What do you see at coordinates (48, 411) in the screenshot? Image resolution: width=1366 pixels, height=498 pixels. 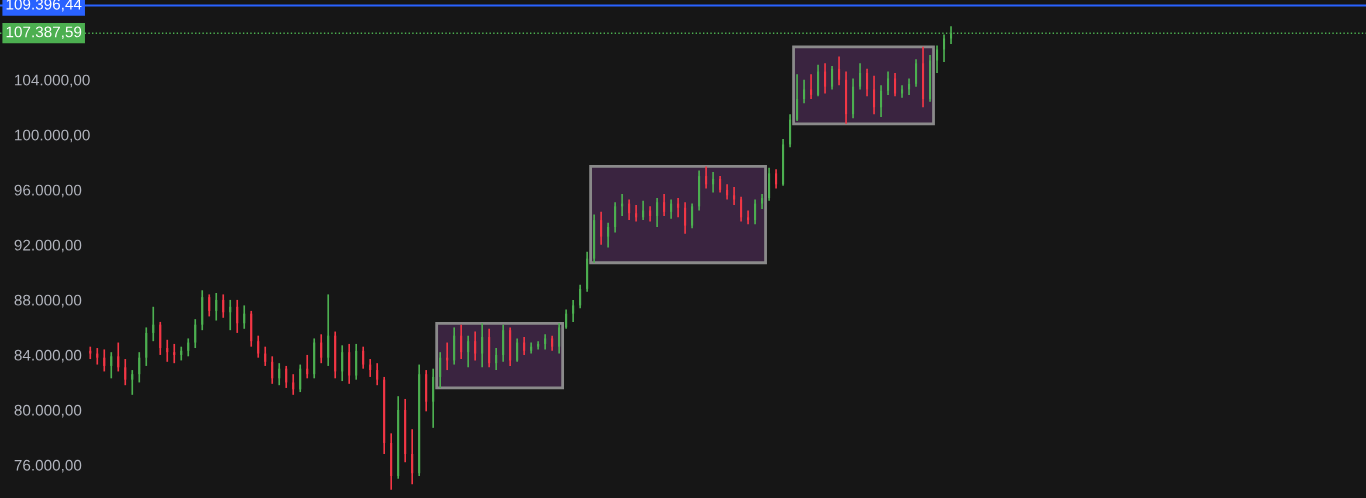 I see `y-tick-label: 80.000,00` at bounding box center [48, 411].